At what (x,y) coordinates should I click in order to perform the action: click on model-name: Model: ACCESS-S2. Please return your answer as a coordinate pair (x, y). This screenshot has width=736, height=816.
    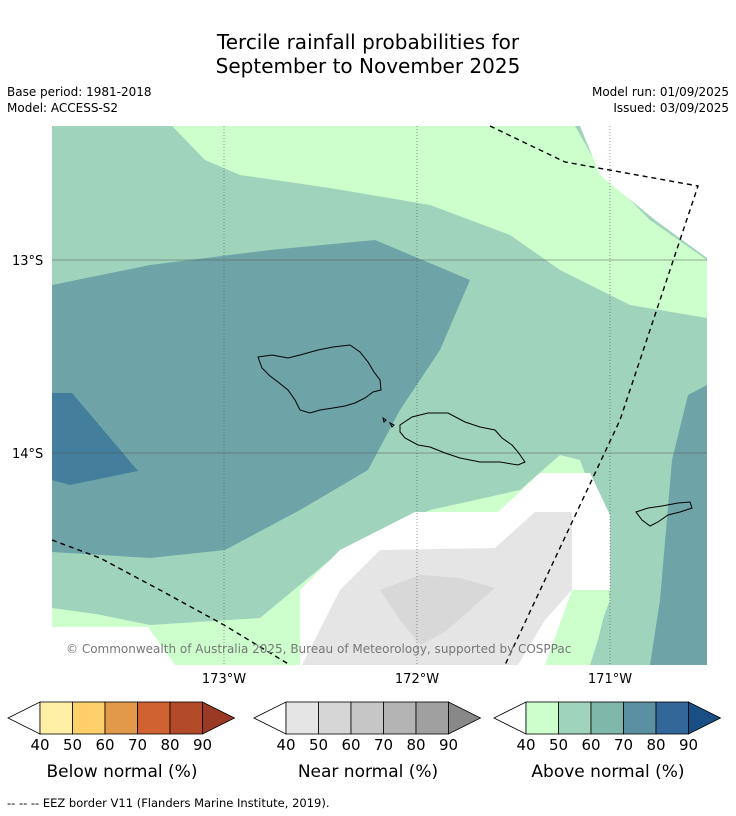
    Looking at the image, I should click on (63, 108).